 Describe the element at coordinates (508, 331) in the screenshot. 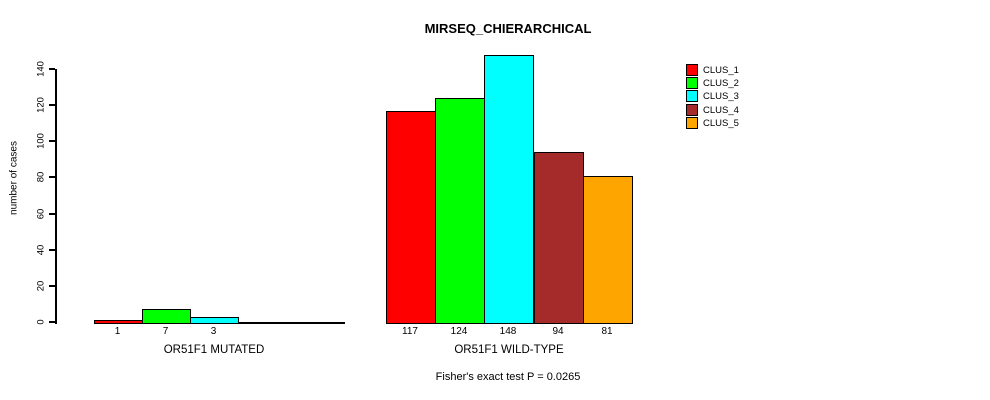

I see `bar-value-label: 148` at that location.